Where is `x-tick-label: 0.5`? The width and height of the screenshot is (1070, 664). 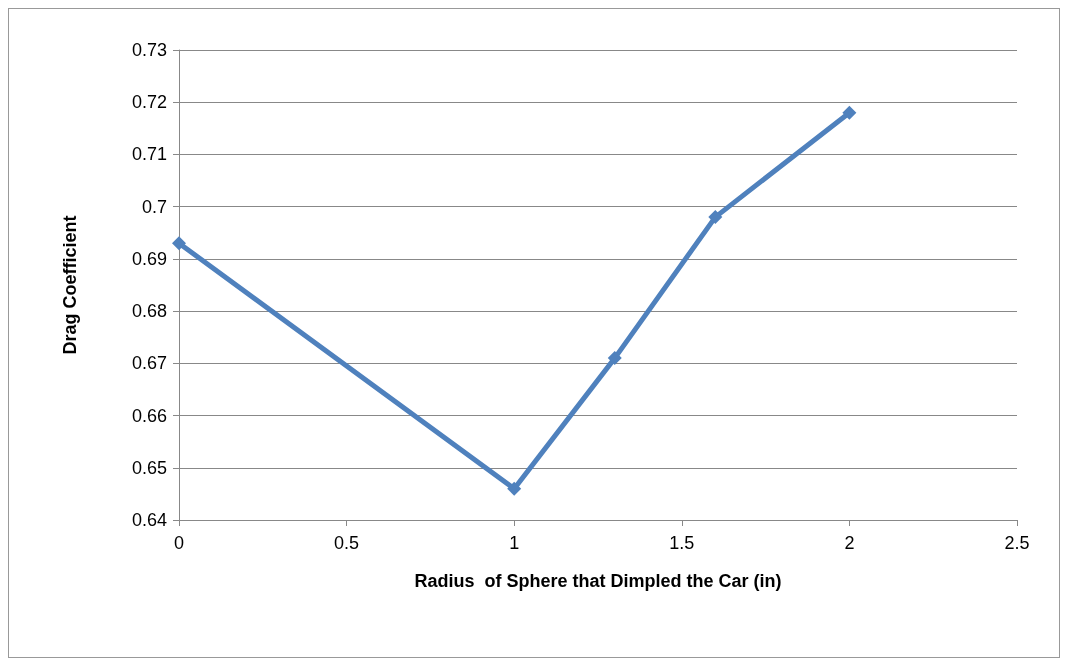
x-tick-label: 0.5 is located at coordinates (347, 543).